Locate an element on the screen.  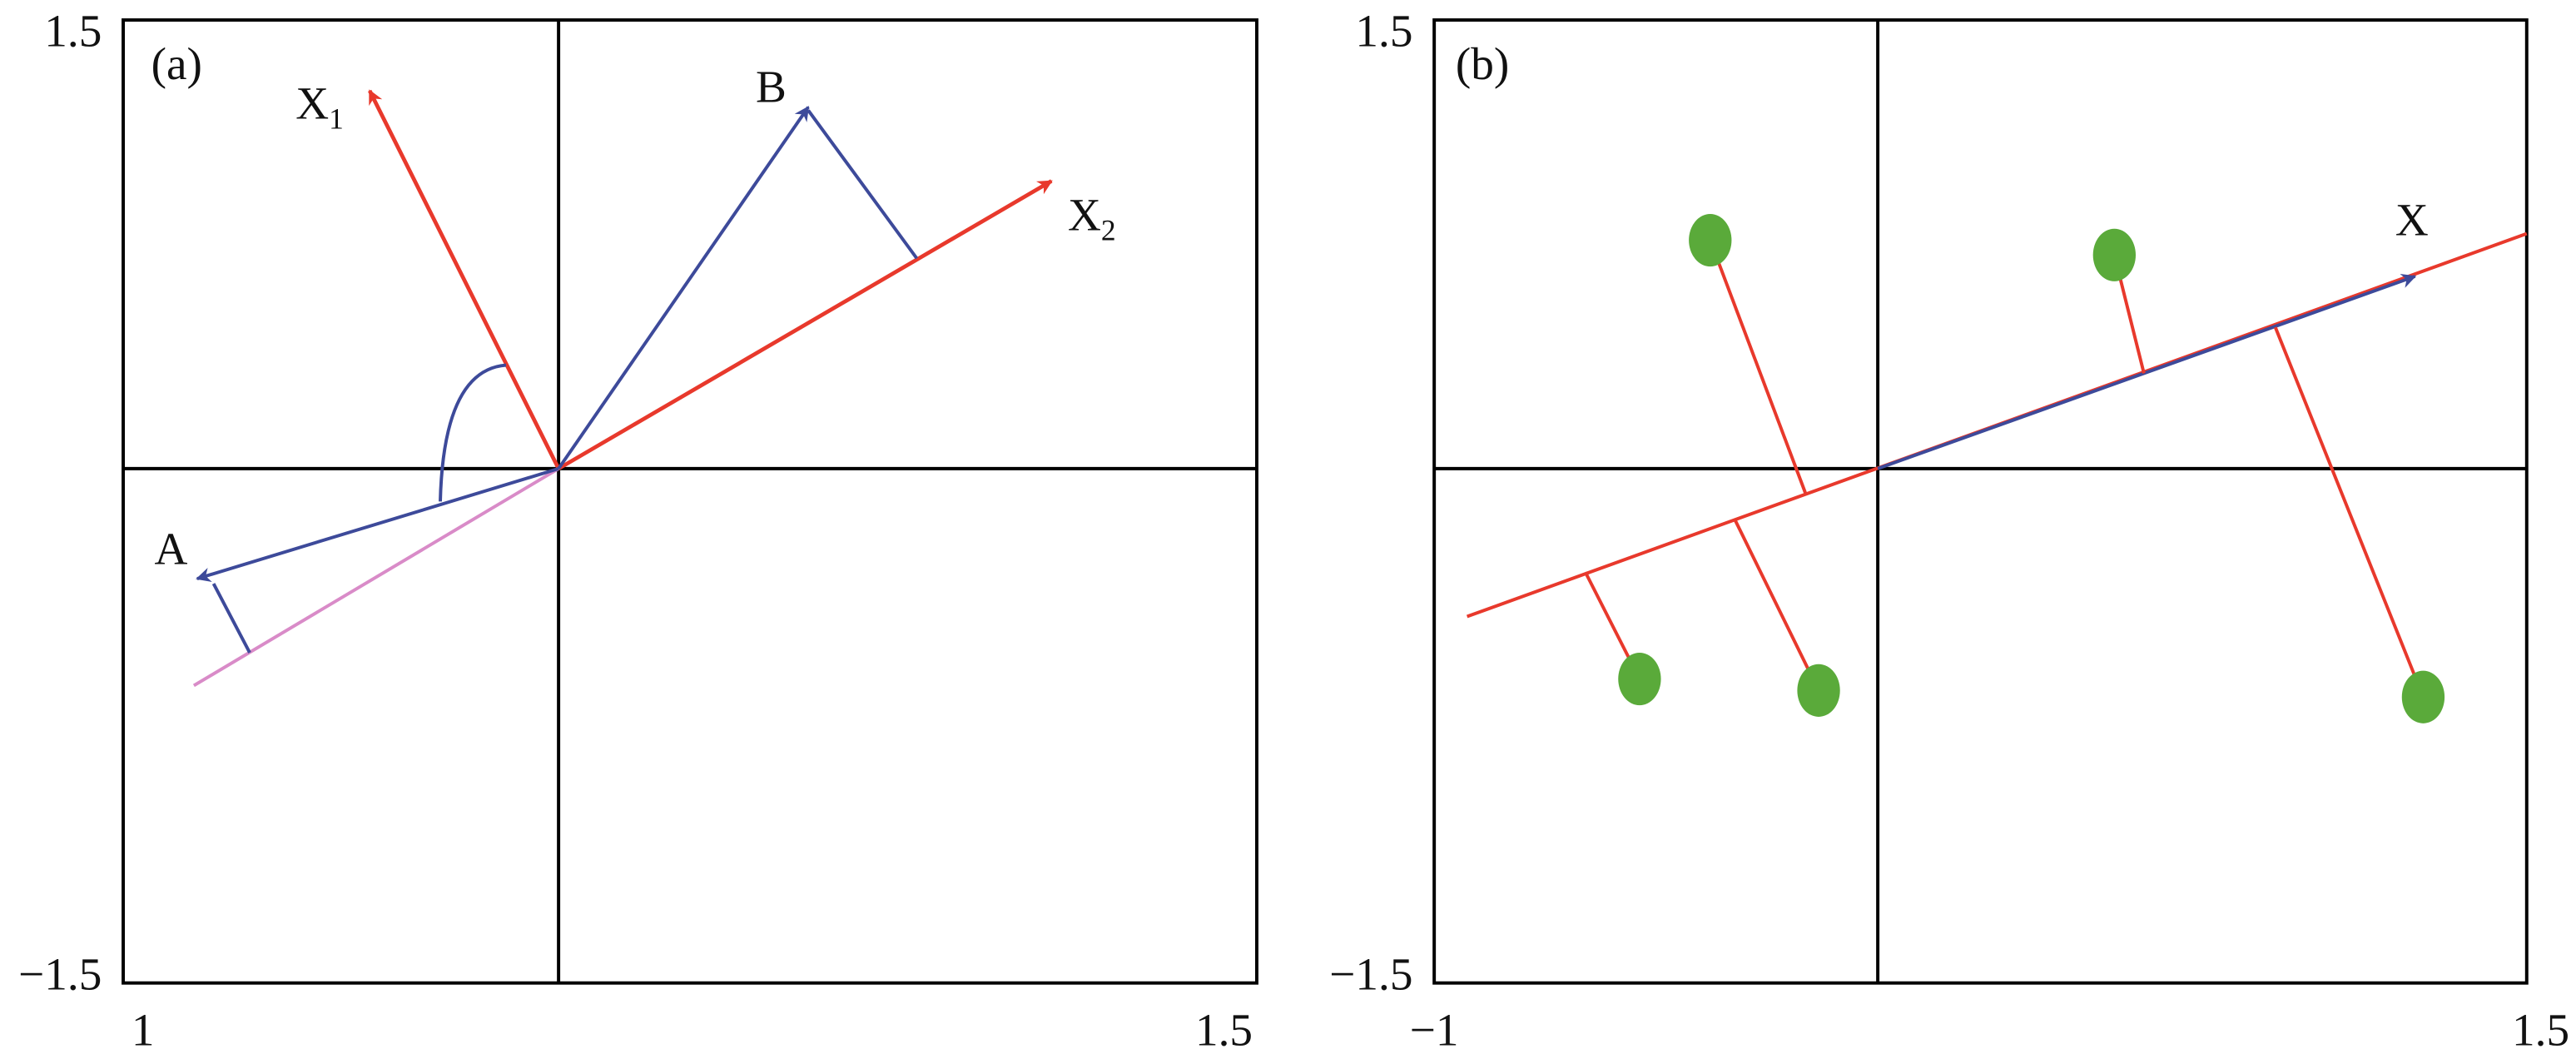
vector-label: B is located at coordinates (771, 87).